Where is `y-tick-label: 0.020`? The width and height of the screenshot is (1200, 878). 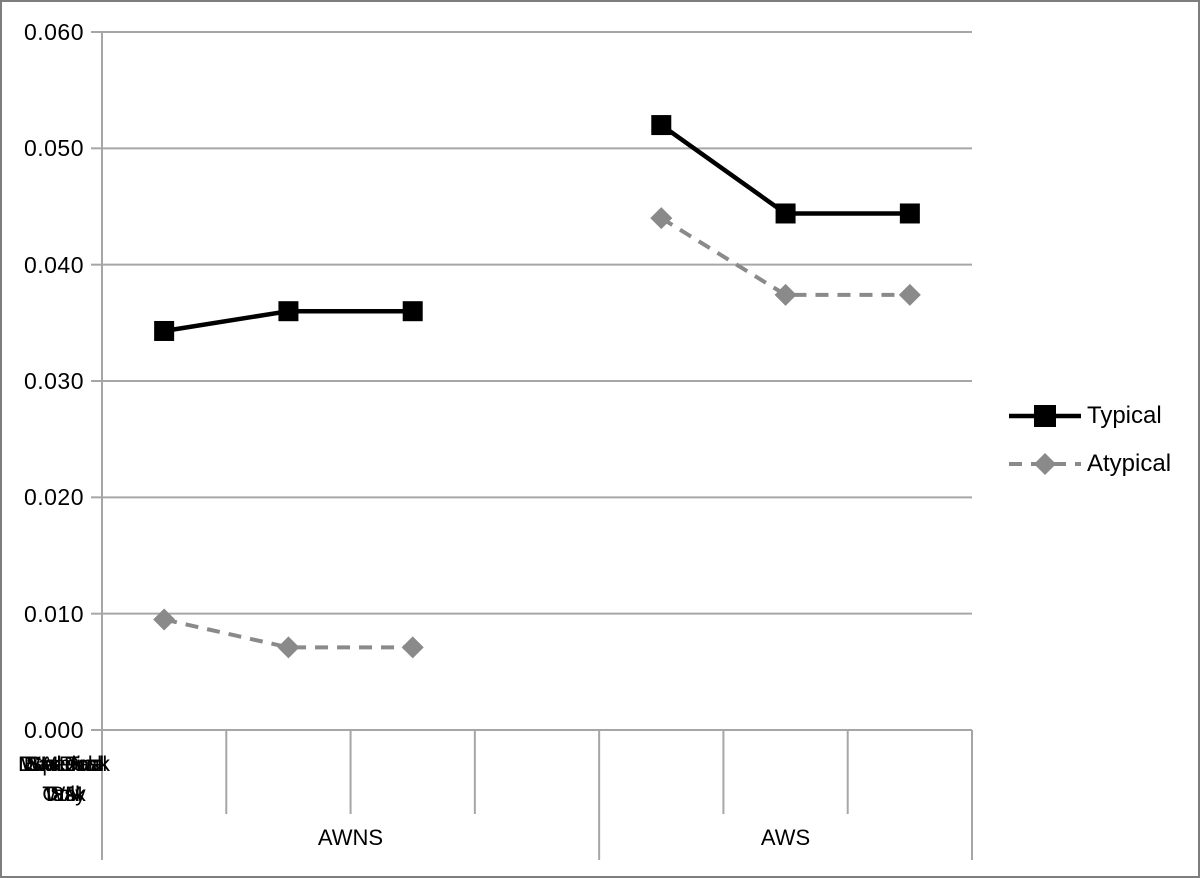 y-tick-label: 0.020 is located at coordinates (53, 497).